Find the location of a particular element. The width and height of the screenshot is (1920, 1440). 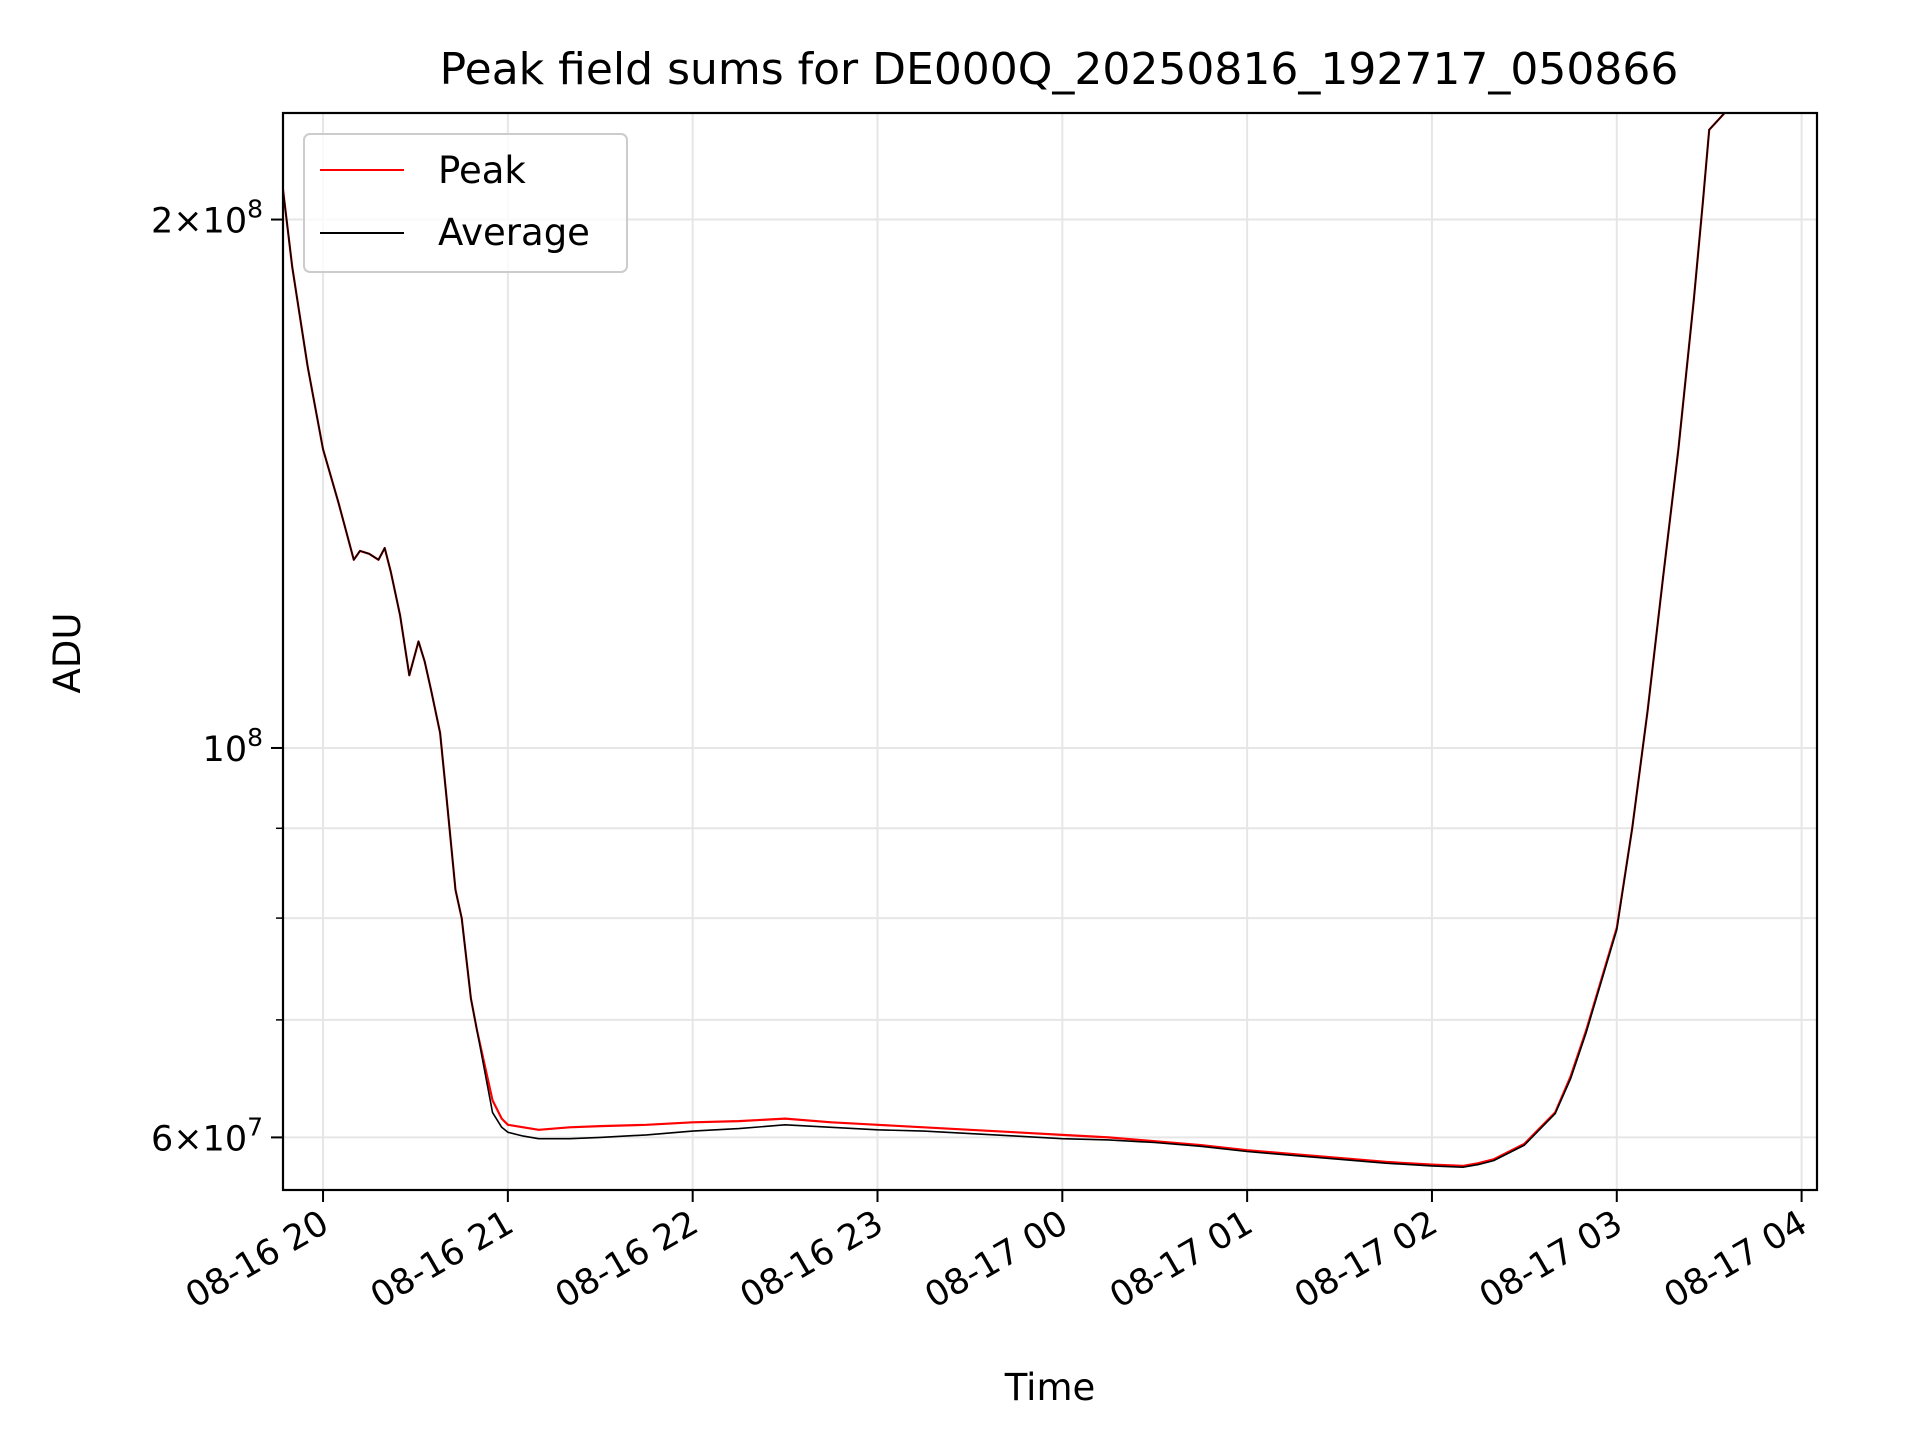

x-axis-label: Time is located at coordinates (1050, 1387).